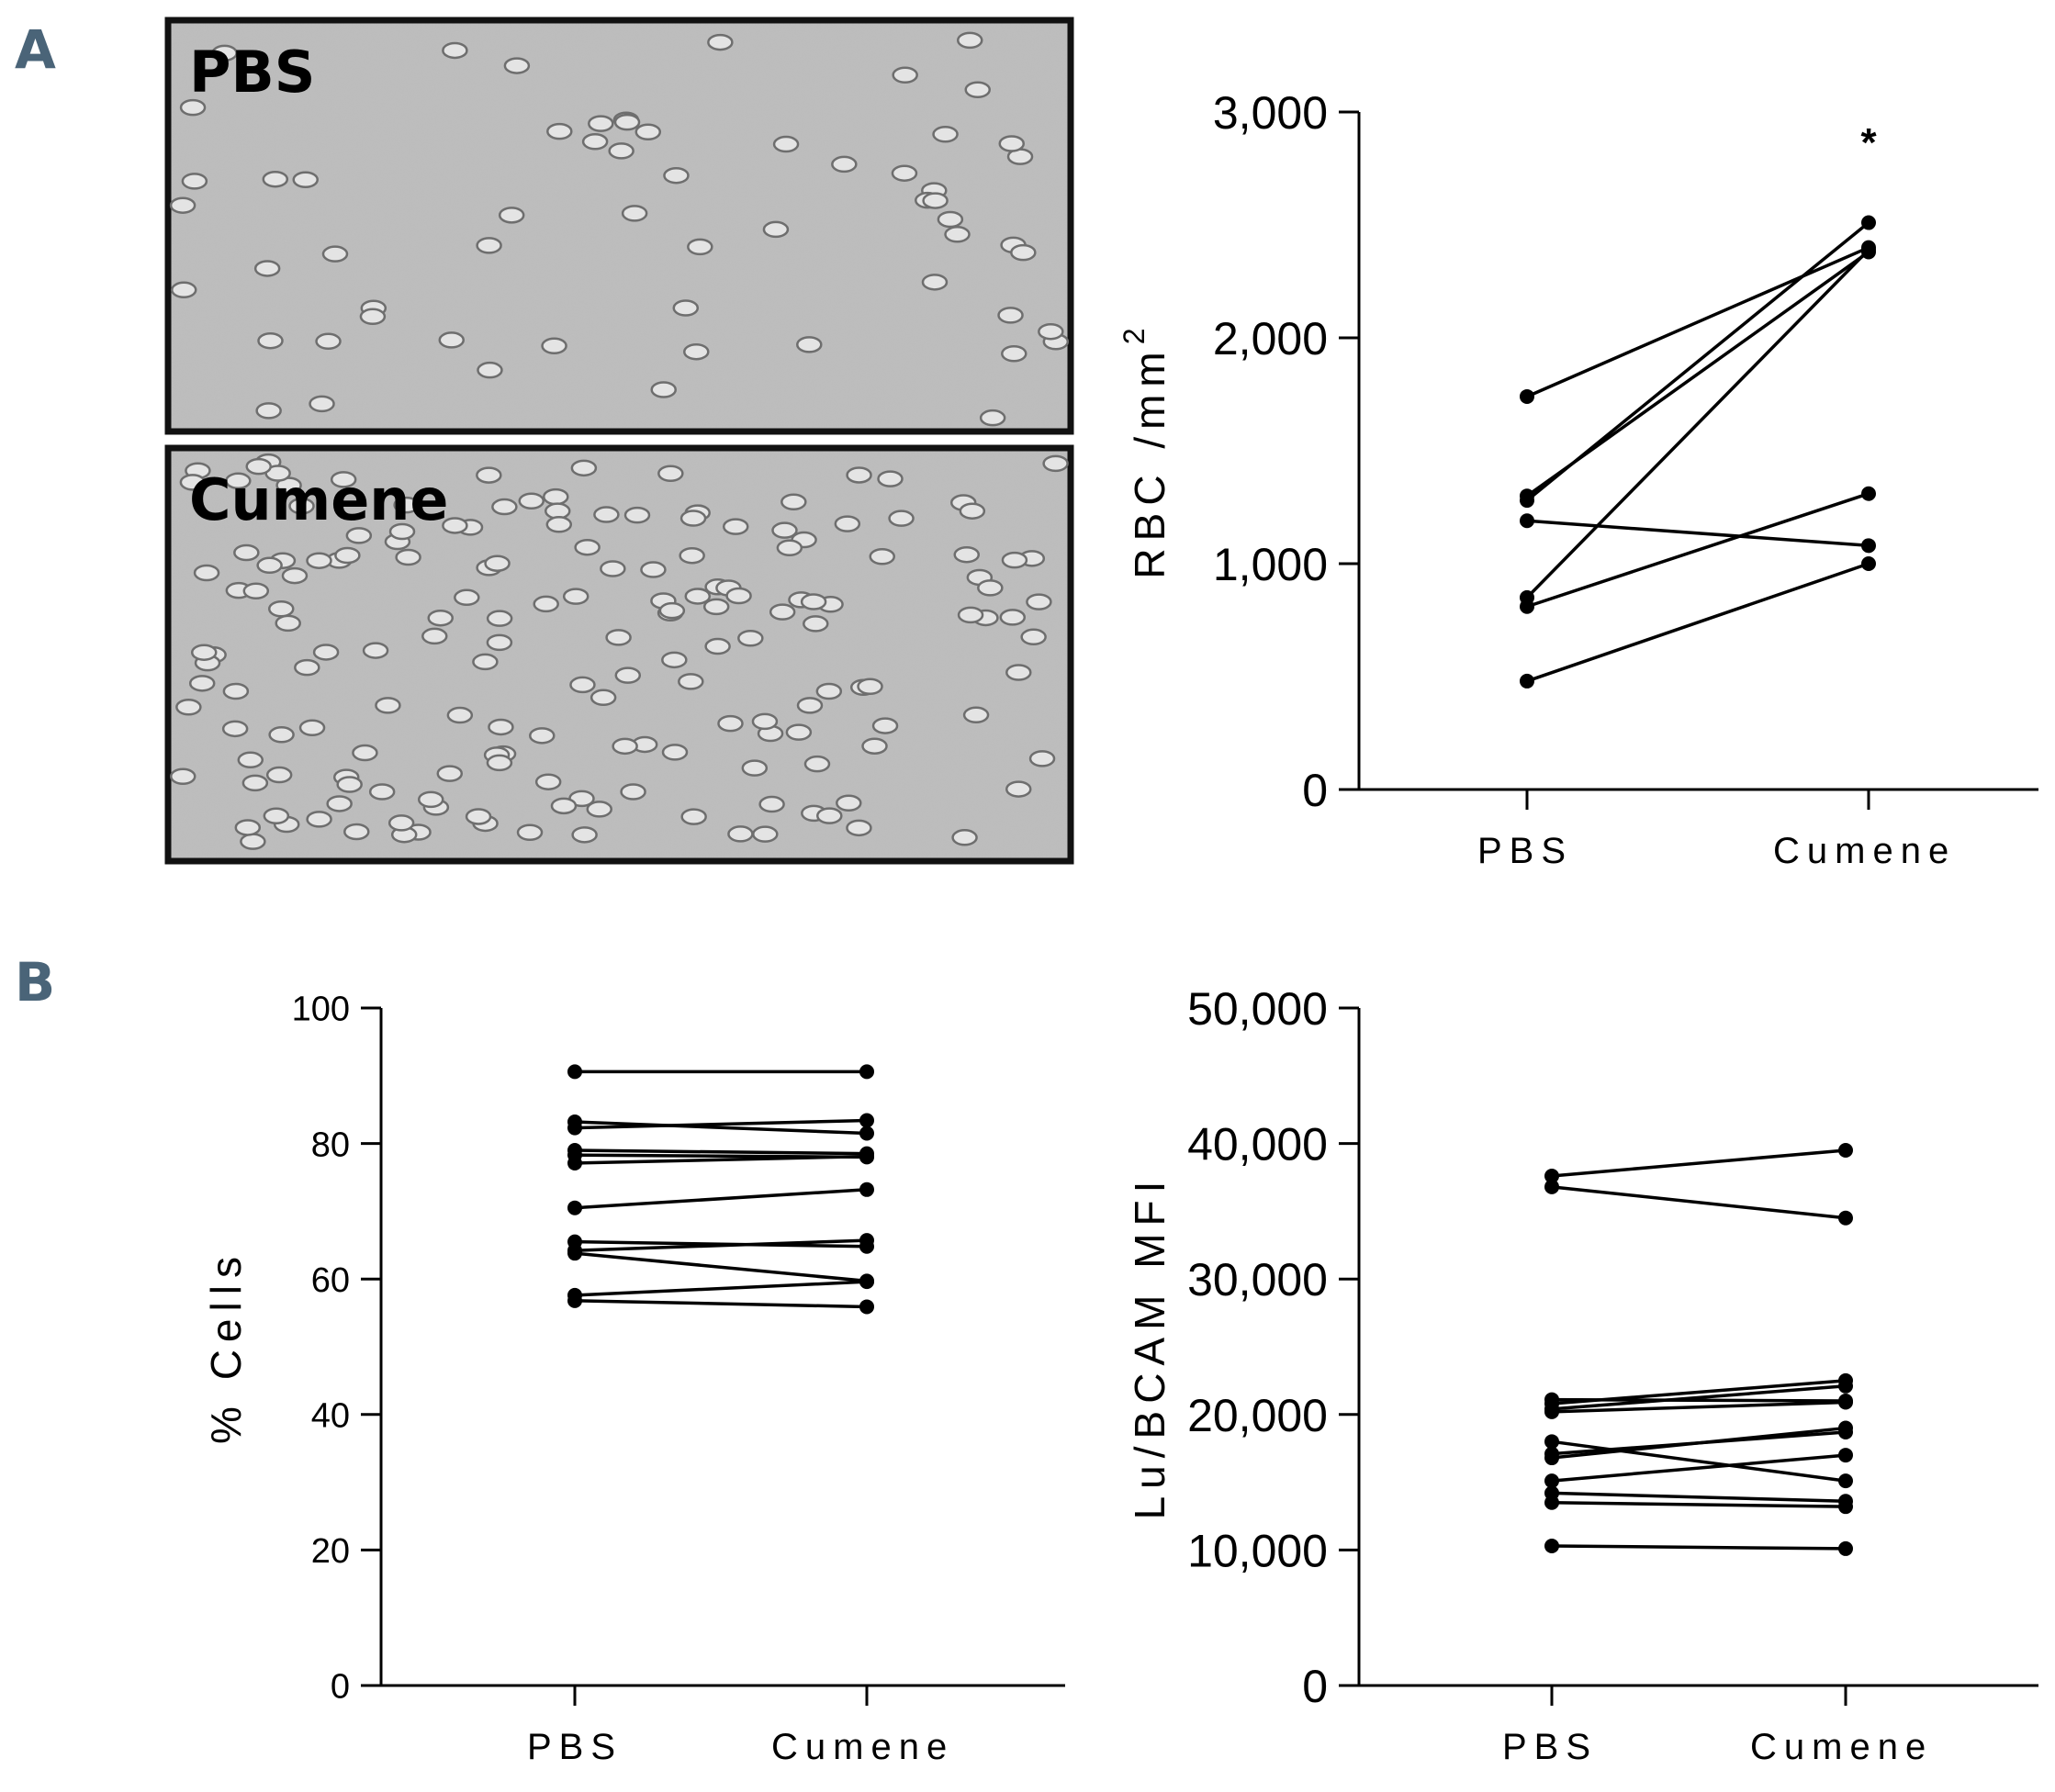 This screenshot has height=1792, width=2055. Describe the element at coordinates (1257, 1550) in the screenshot. I see `lubcam-y-tick-label: 10,000` at that location.